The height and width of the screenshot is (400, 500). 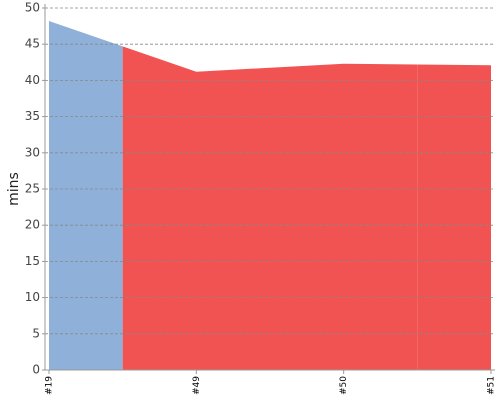 What do you see at coordinates (32, 116) in the screenshot?
I see `y-tick-label: 35` at bounding box center [32, 116].